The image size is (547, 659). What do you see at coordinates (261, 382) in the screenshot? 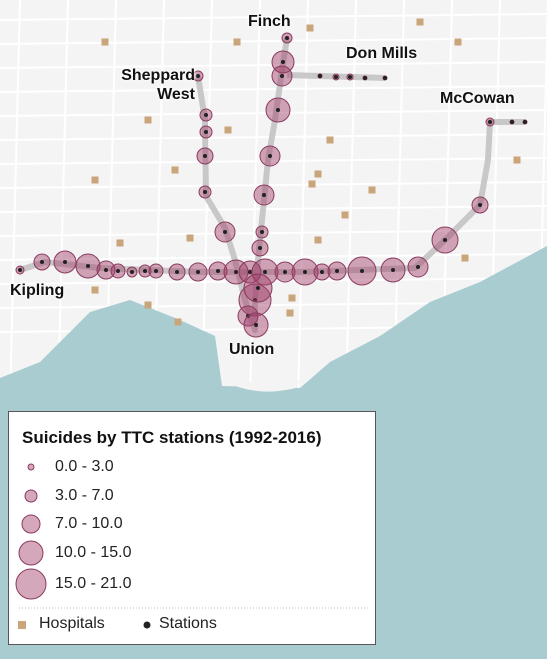
I see `islands` at bounding box center [261, 382].